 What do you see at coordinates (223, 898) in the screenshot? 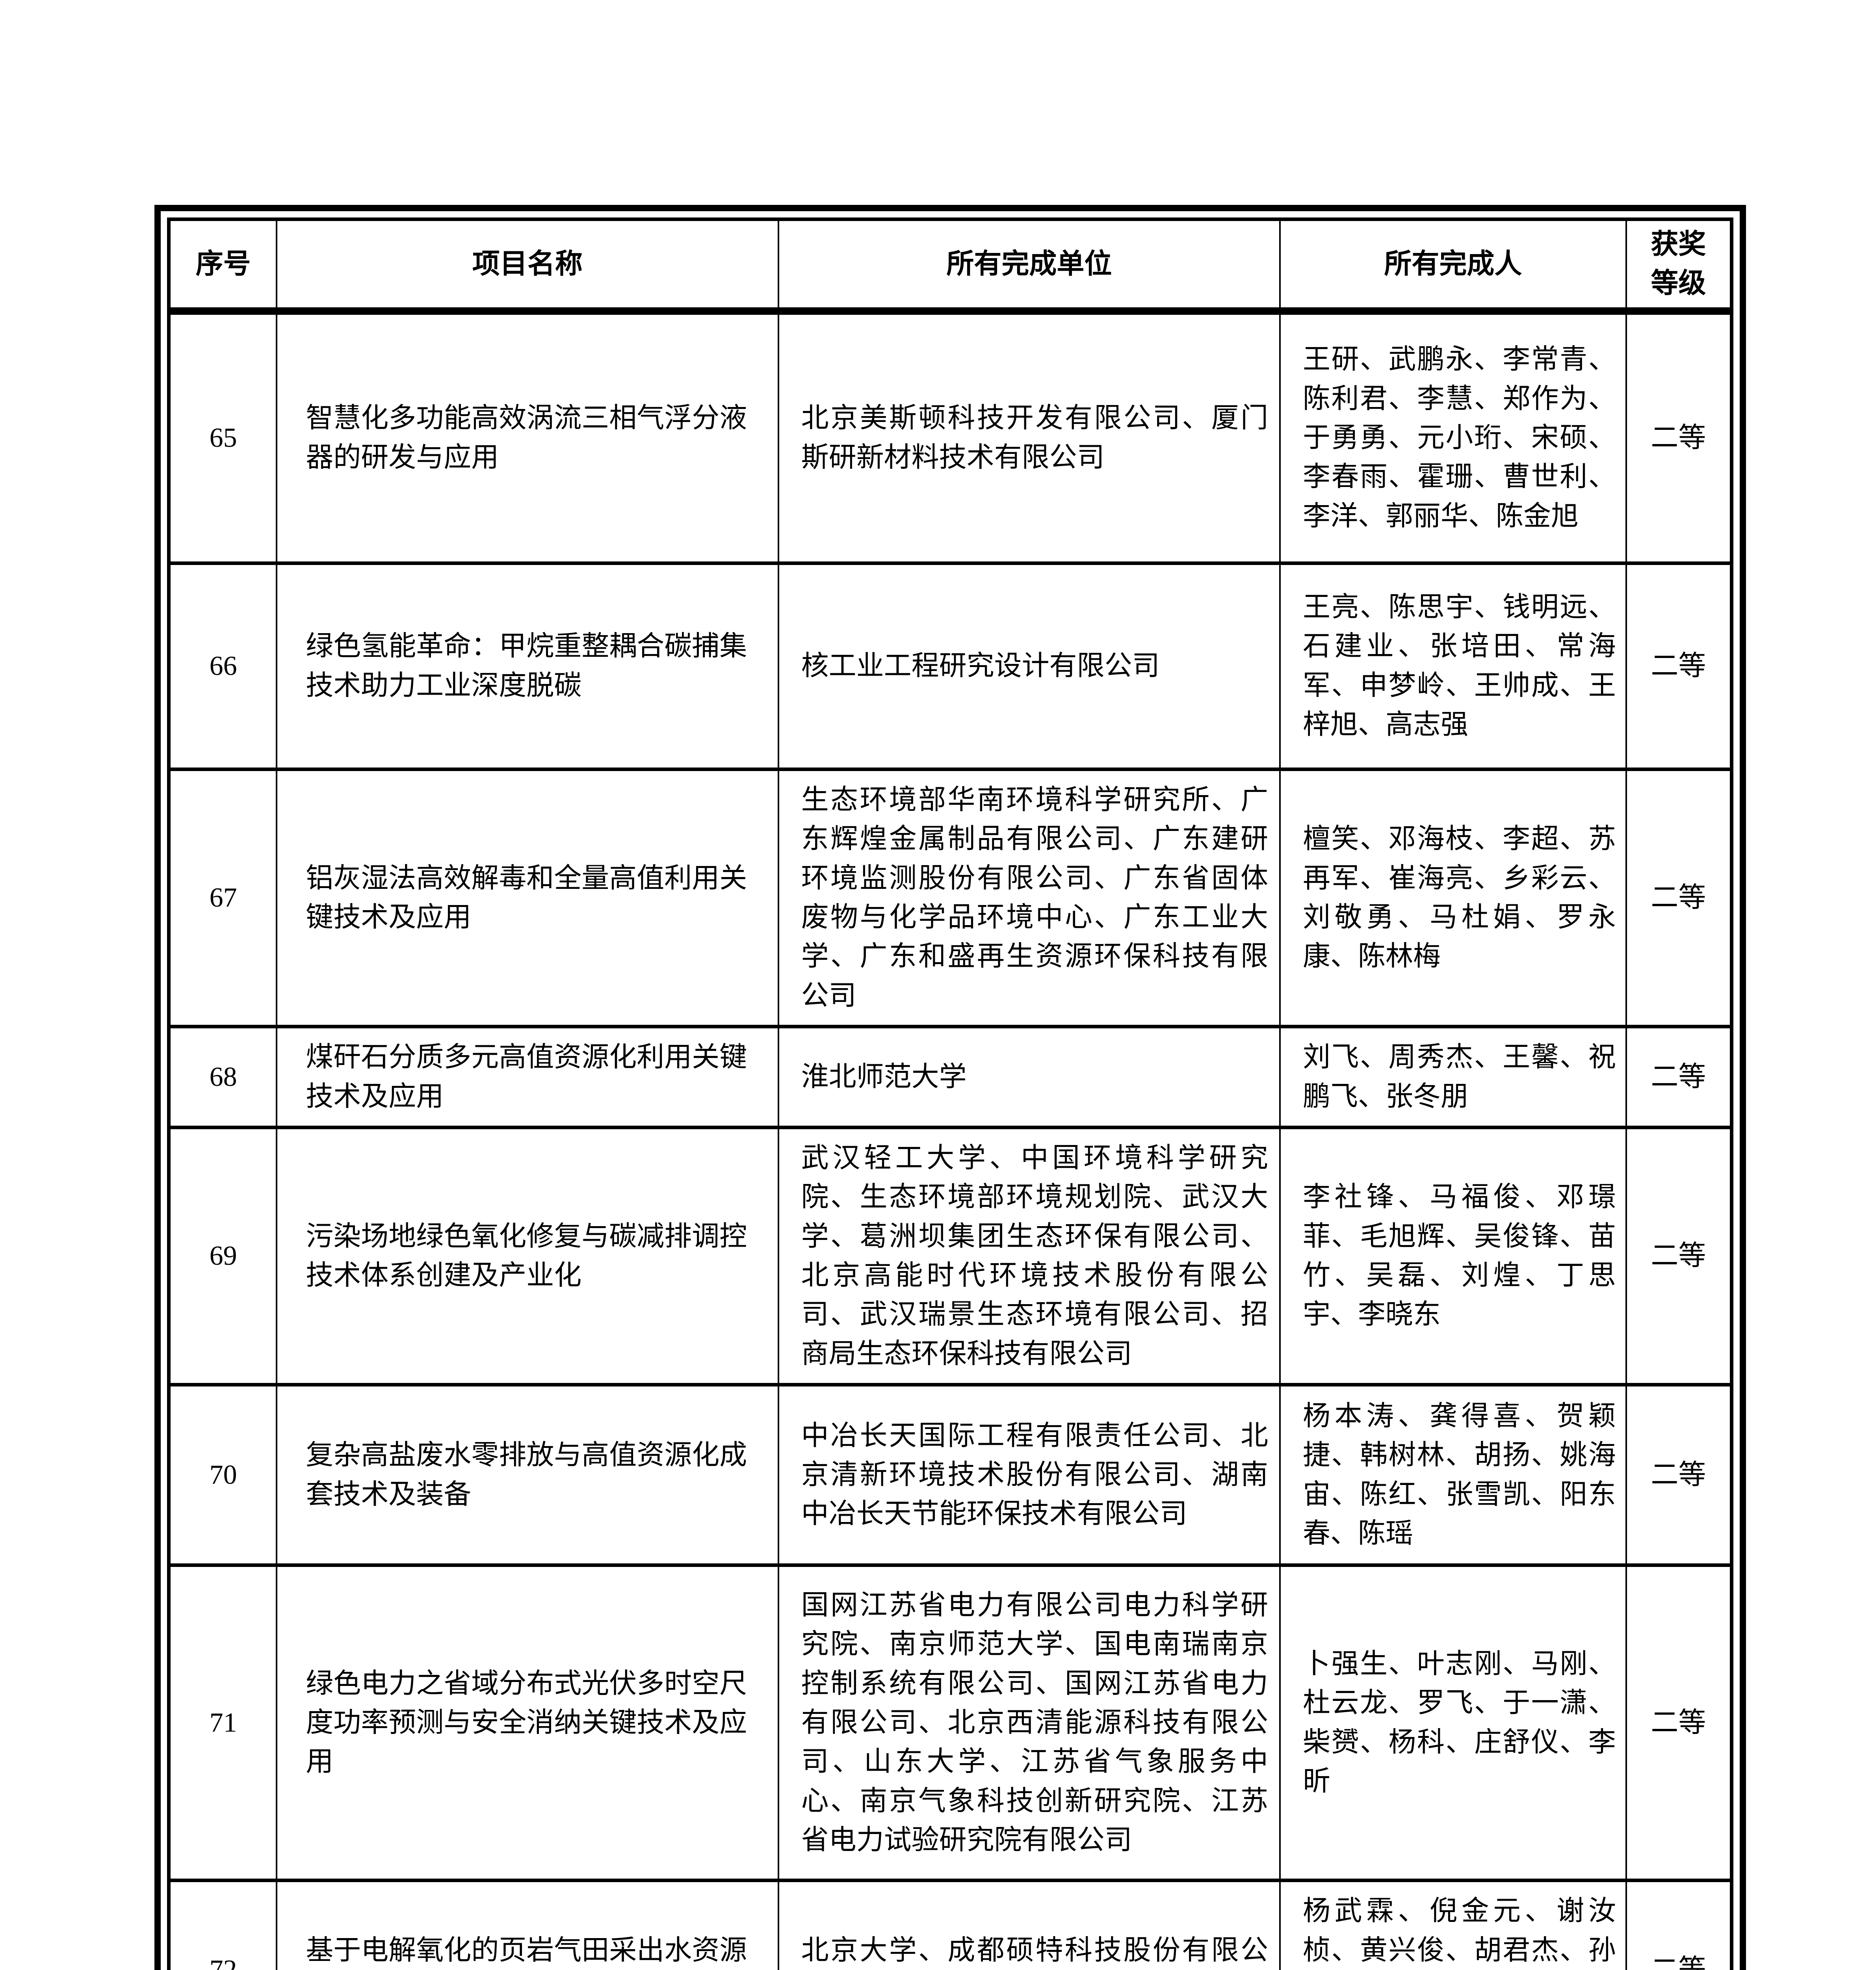
I see `row-index-cell: 67` at bounding box center [223, 898].